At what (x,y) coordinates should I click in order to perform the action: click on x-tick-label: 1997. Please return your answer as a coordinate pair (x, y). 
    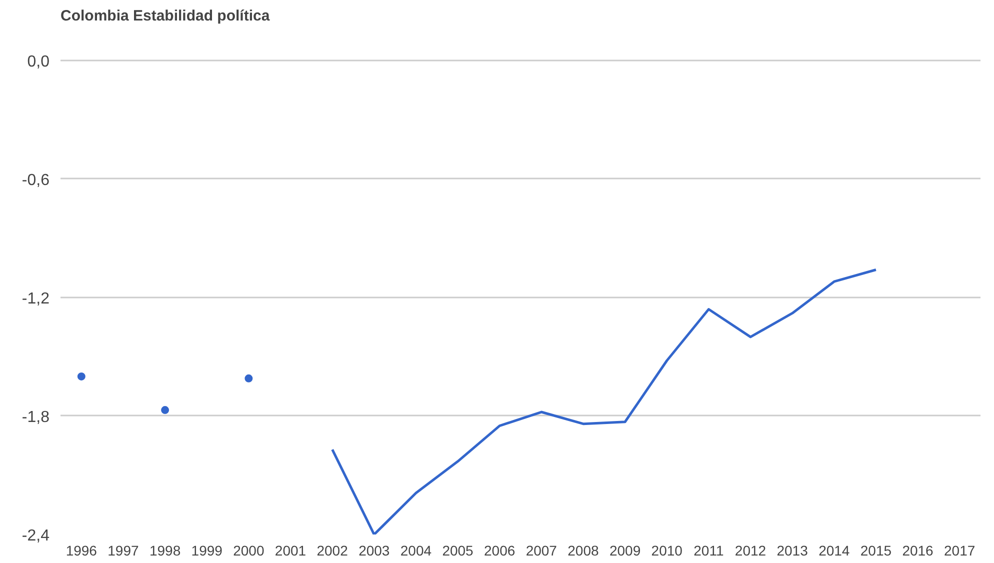
    Looking at the image, I should click on (124, 550).